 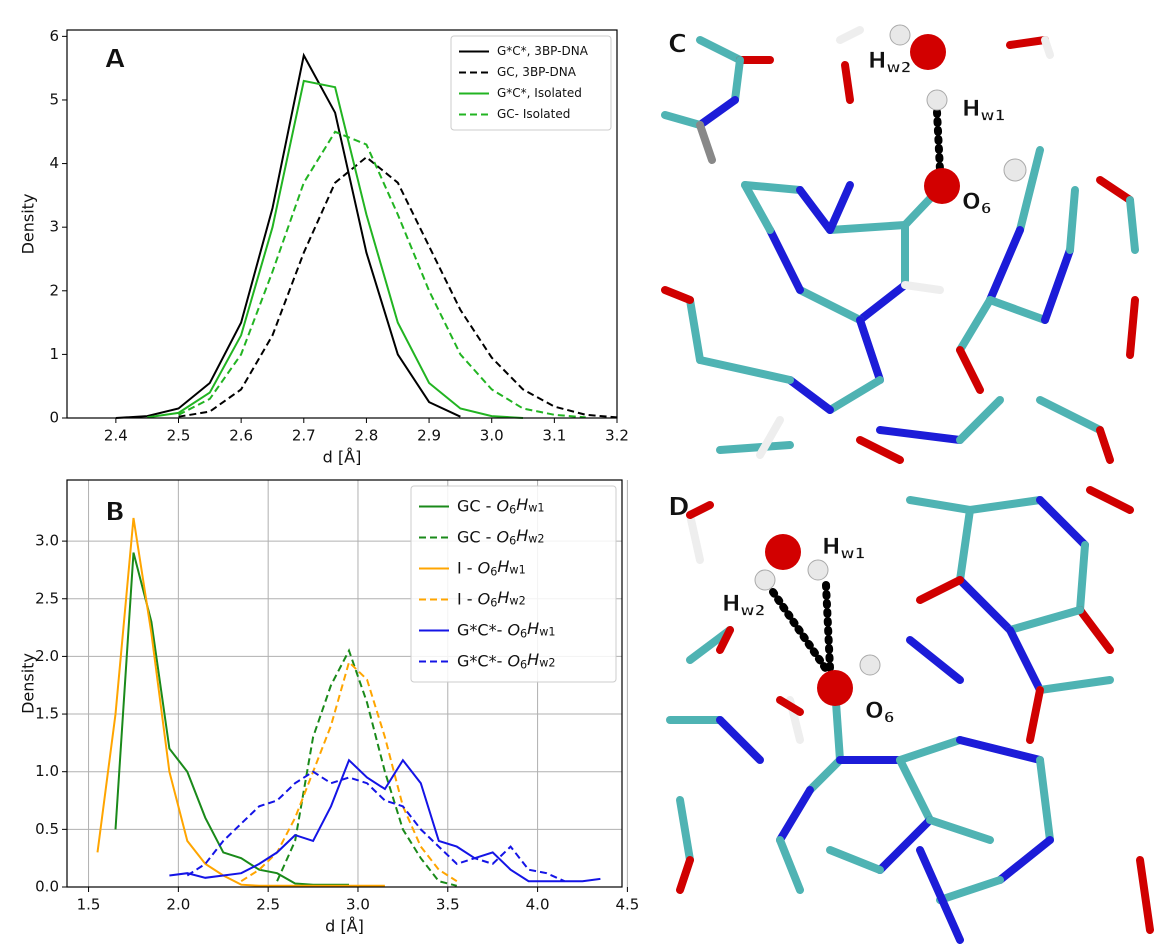 What do you see at coordinates (54, 36) in the screenshot?
I see `y-tick-label: 6` at bounding box center [54, 36].